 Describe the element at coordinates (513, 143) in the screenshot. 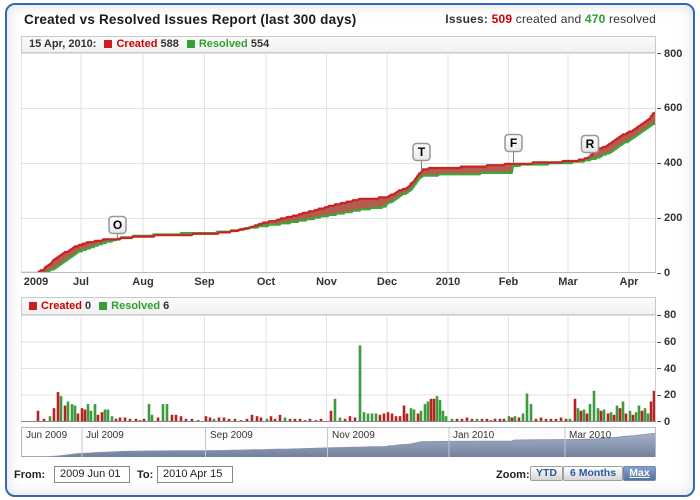

I see `svg-text: F` at that location.